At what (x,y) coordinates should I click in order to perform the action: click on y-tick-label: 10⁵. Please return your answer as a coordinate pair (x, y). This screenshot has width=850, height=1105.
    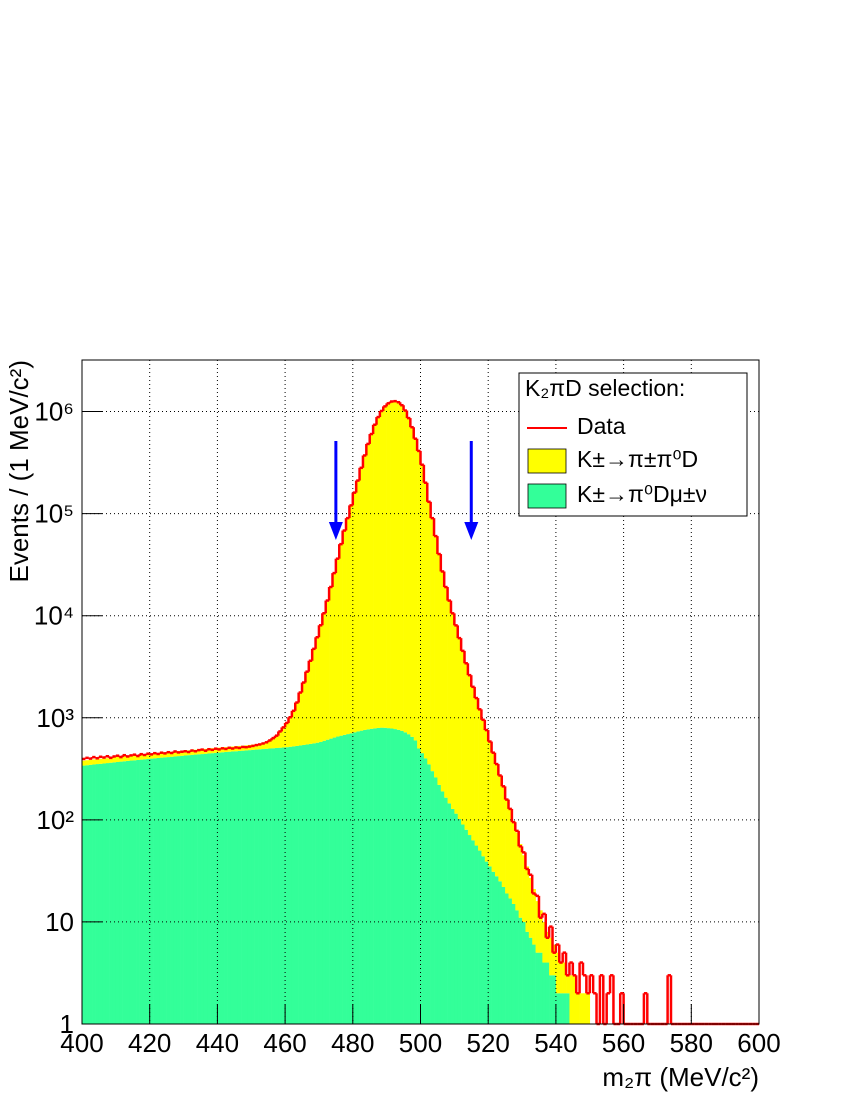
    Looking at the image, I should click on (54, 514).